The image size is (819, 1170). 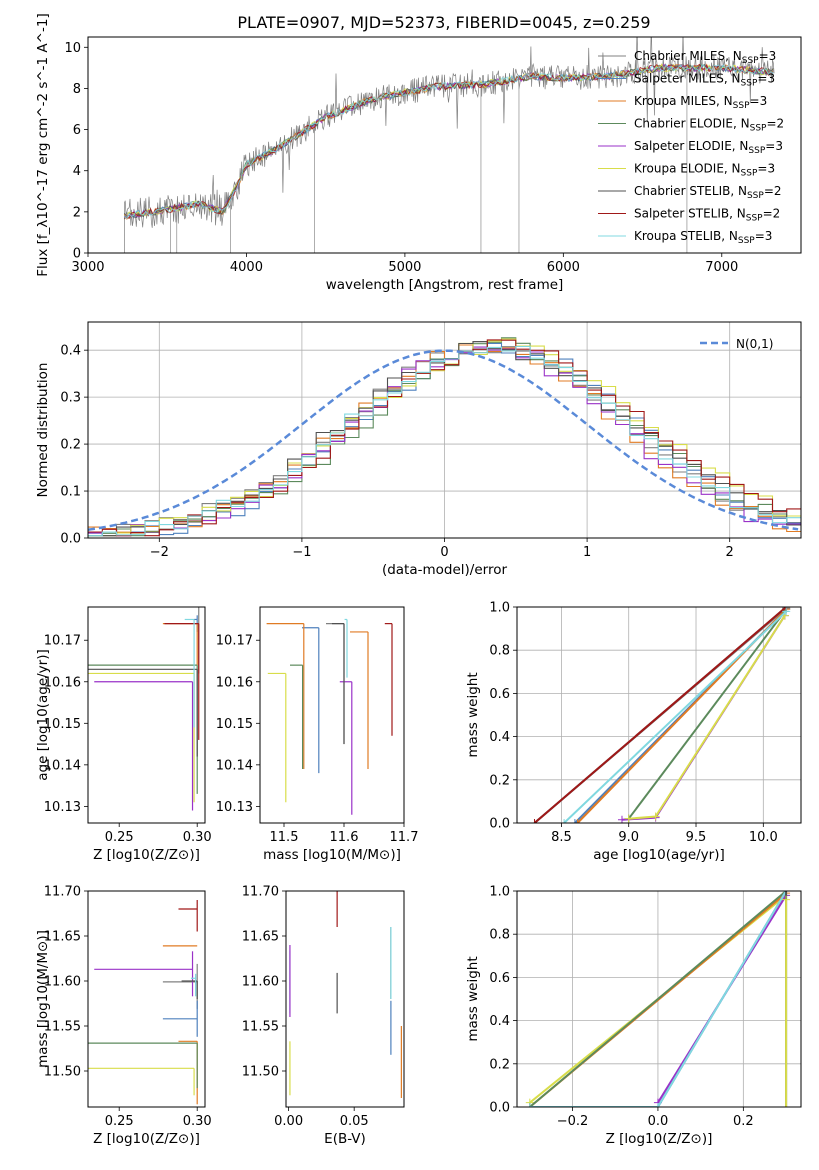 What do you see at coordinates (345, 994) in the screenshot?
I see `plot-area-mass-vs-EBV` at bounding box center [345, 994].